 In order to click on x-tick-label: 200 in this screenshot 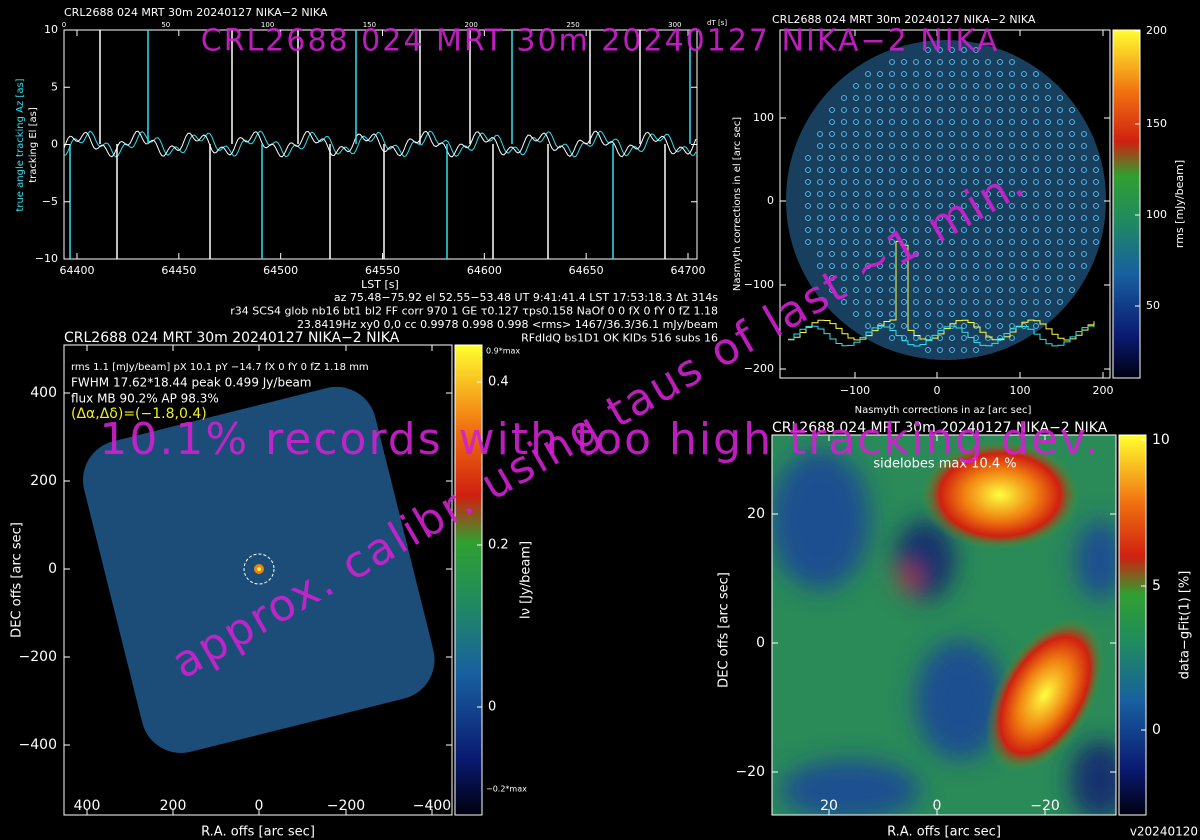, I will do `click(173, 806)`.